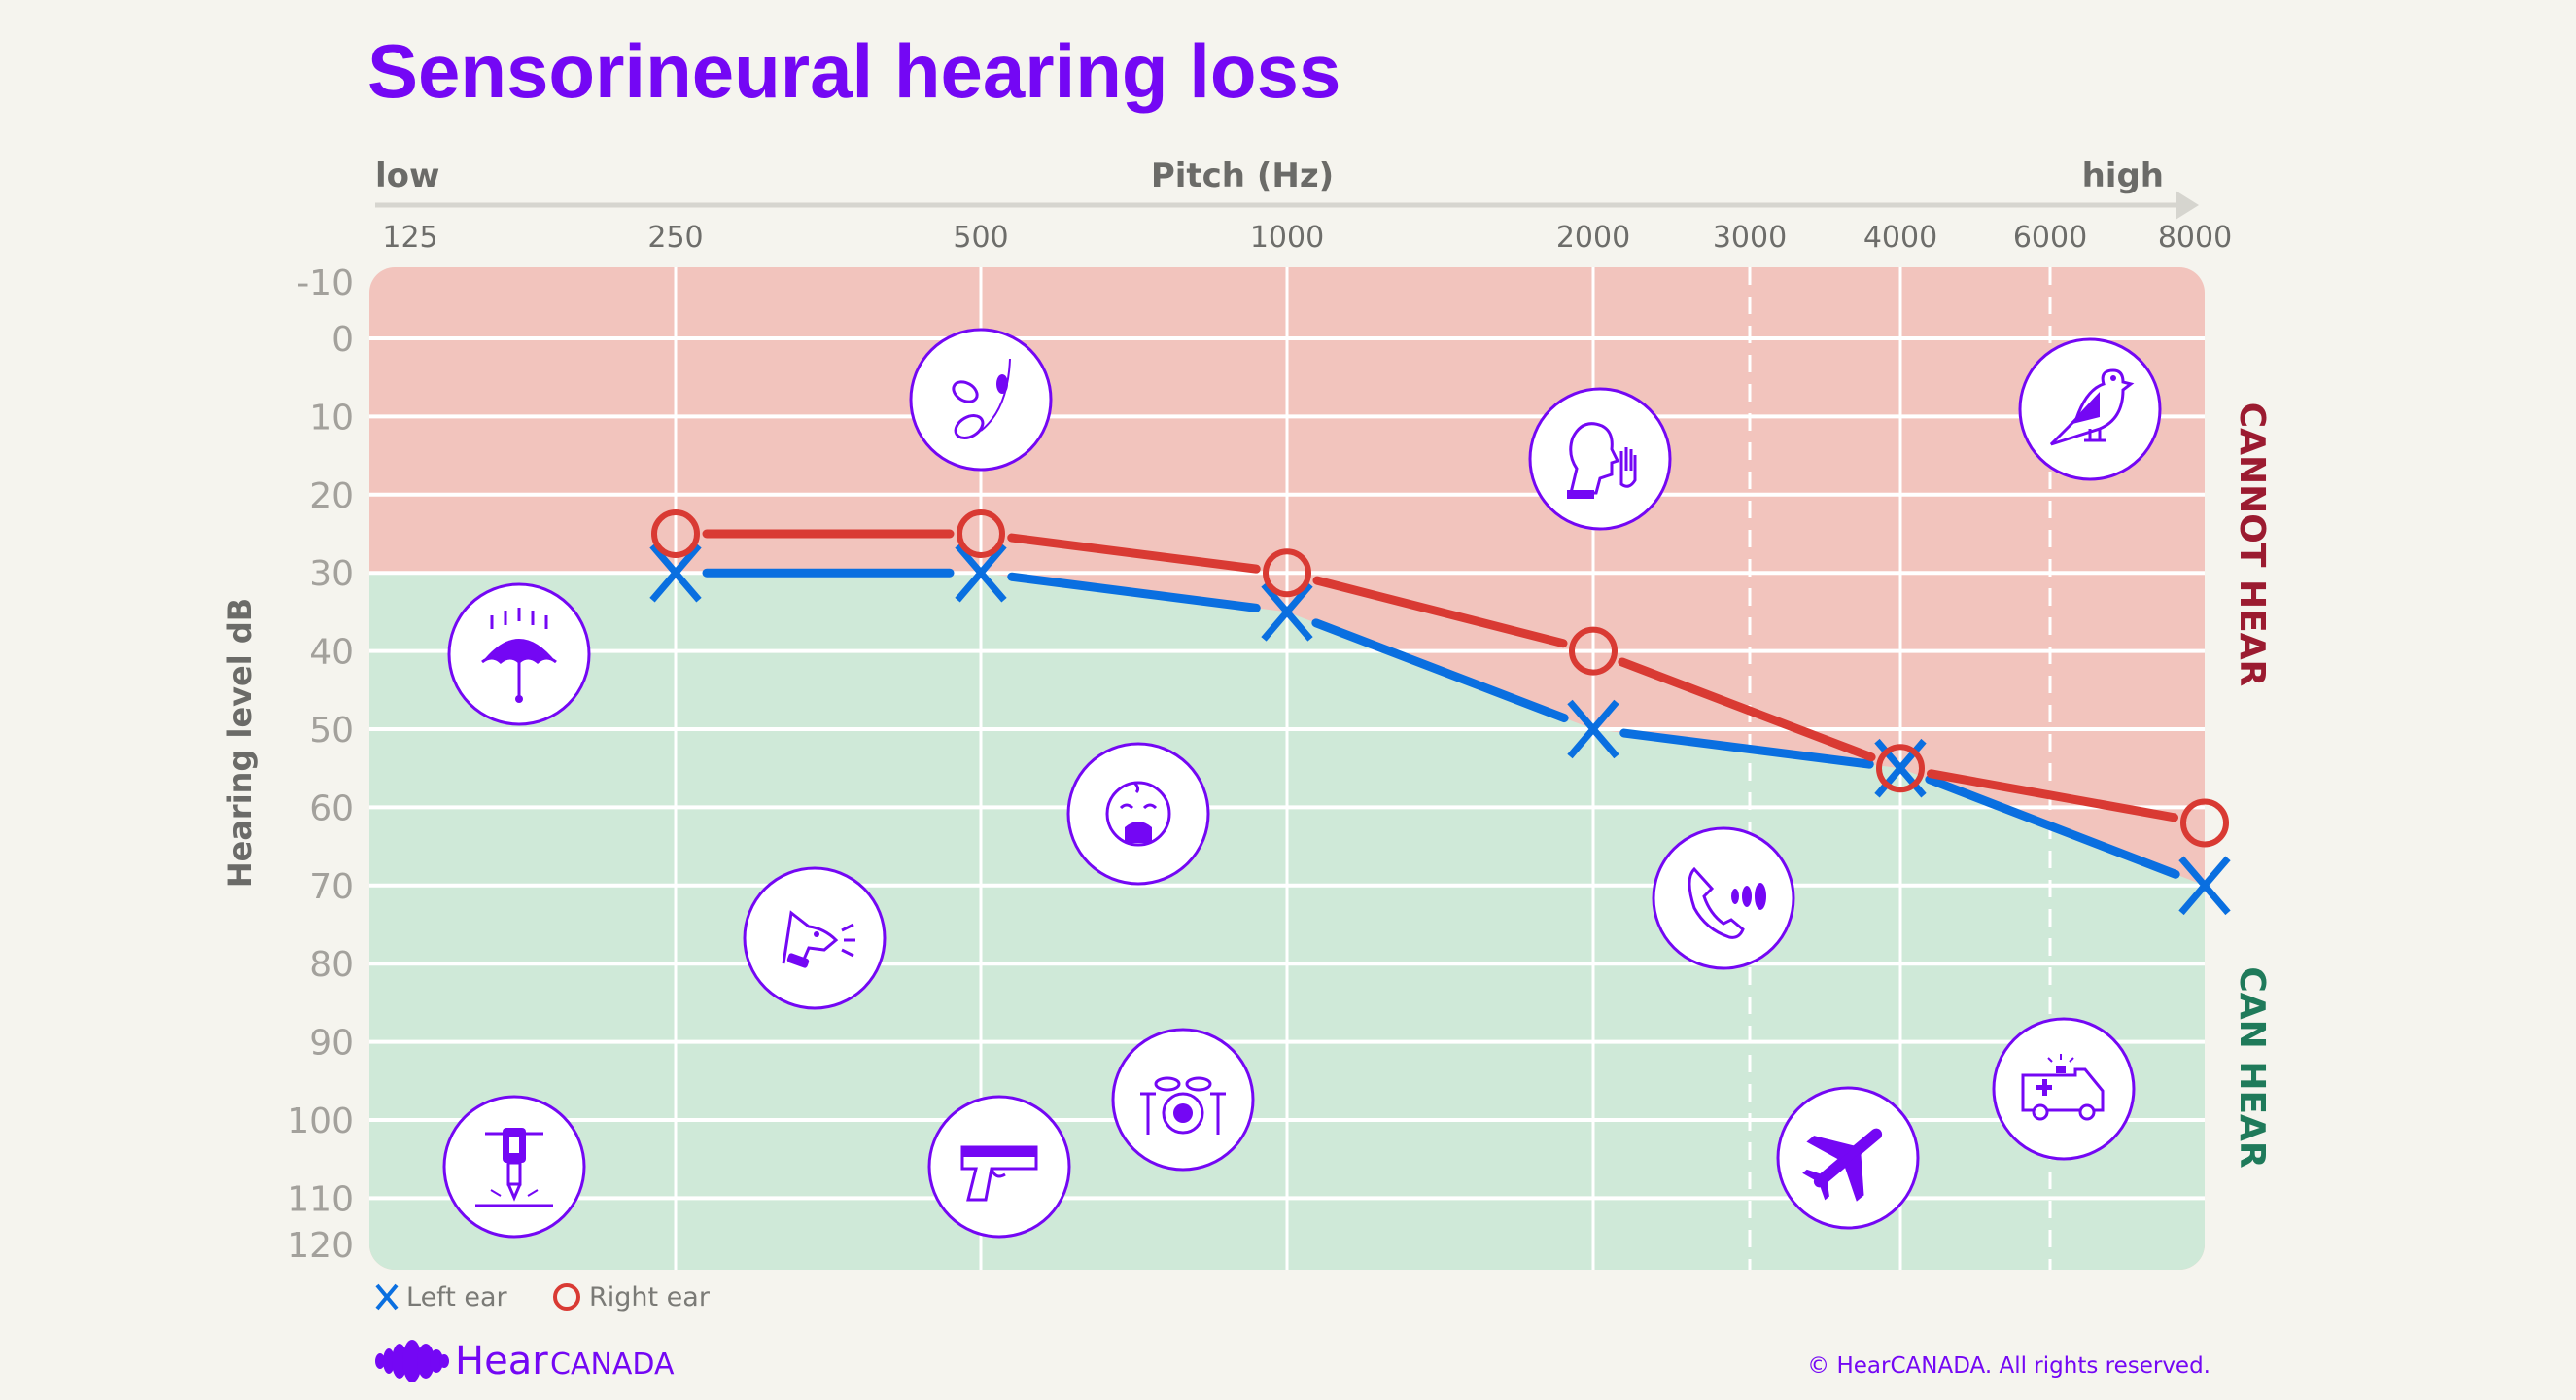 The image size is (2576, 1400). I want to click on jackhammer-icon-glyph, so click(514, 1168).